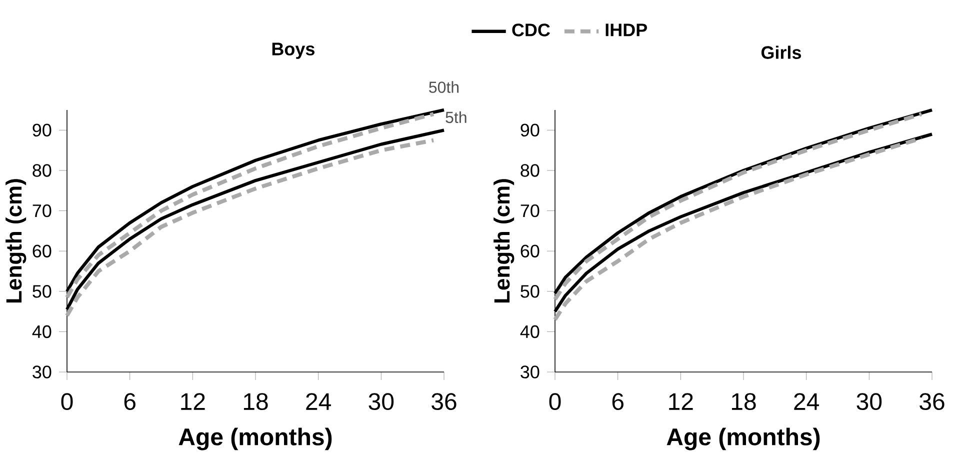 The height and width of the screenshot is (455, 958). What do you see at coordinates (781, 52) in the screenshot?
I see `chart-title: Girls` at bounding box center [781, 52].